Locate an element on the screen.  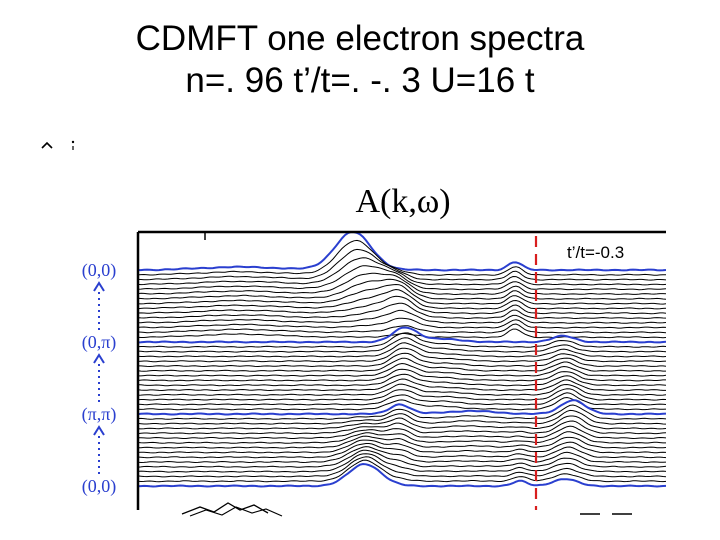
chart-title: A(k,ω) is located at coordinates (402, 201).